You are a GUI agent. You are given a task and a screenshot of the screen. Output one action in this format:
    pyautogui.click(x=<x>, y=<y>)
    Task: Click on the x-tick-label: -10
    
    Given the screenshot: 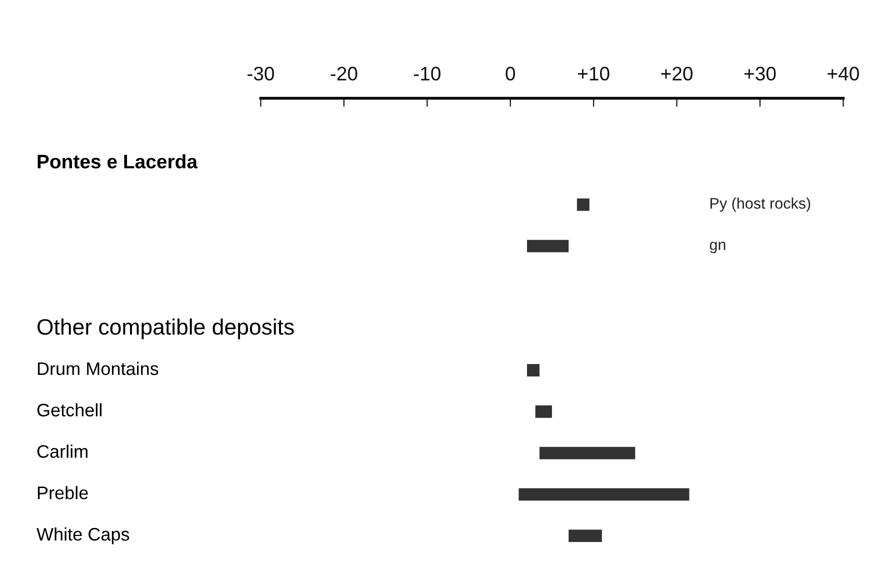 What is the action you would take?
    pyautogui.click(x=427, y=73)
    